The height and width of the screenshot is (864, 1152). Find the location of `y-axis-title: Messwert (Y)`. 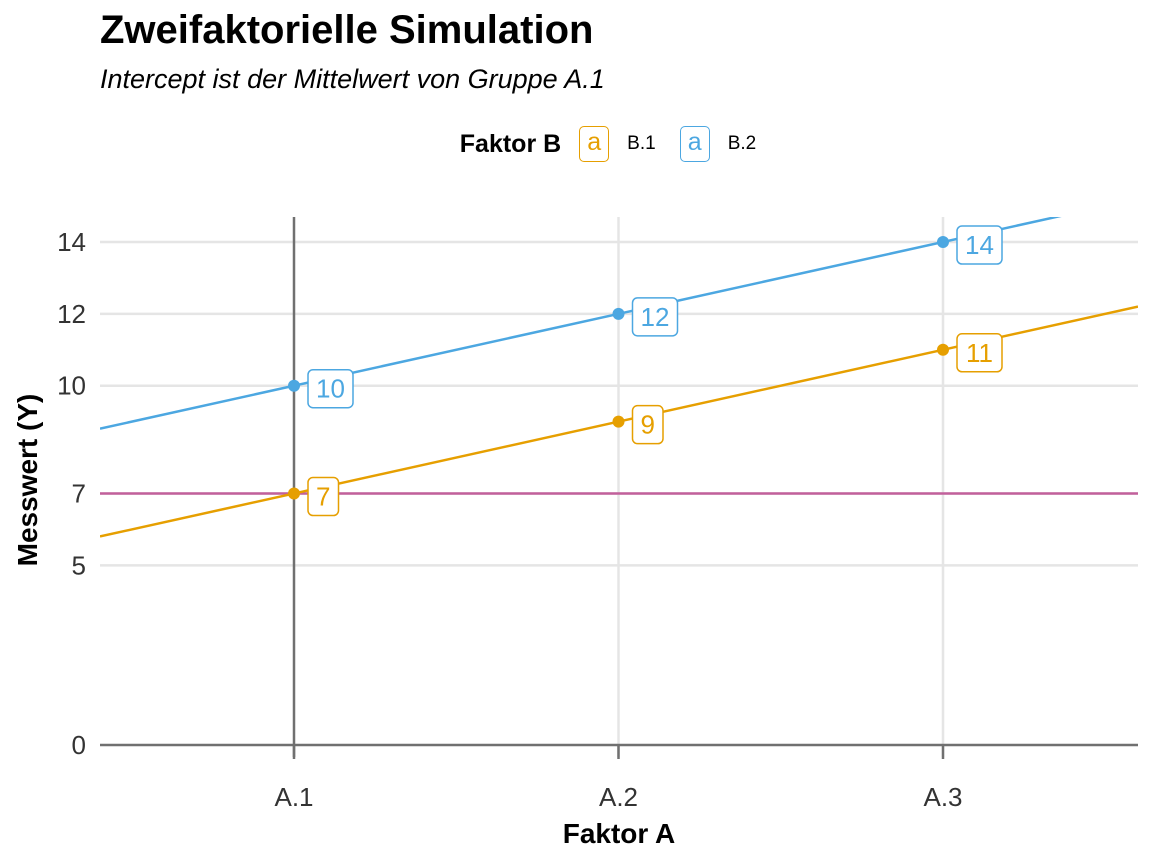

y-axis-title: Messwert (Y) is located at coordinates (27, 480).